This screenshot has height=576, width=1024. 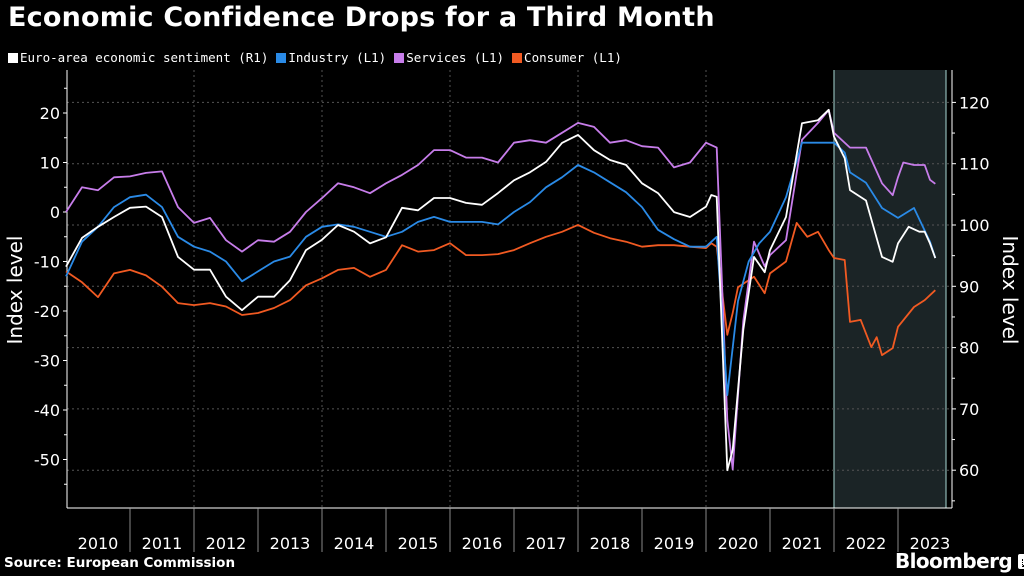 What do you see at coordinates (573, 57) in the screenshot?
I see `legend-label: Consumer (L1)` at bounding box center [573, 57].